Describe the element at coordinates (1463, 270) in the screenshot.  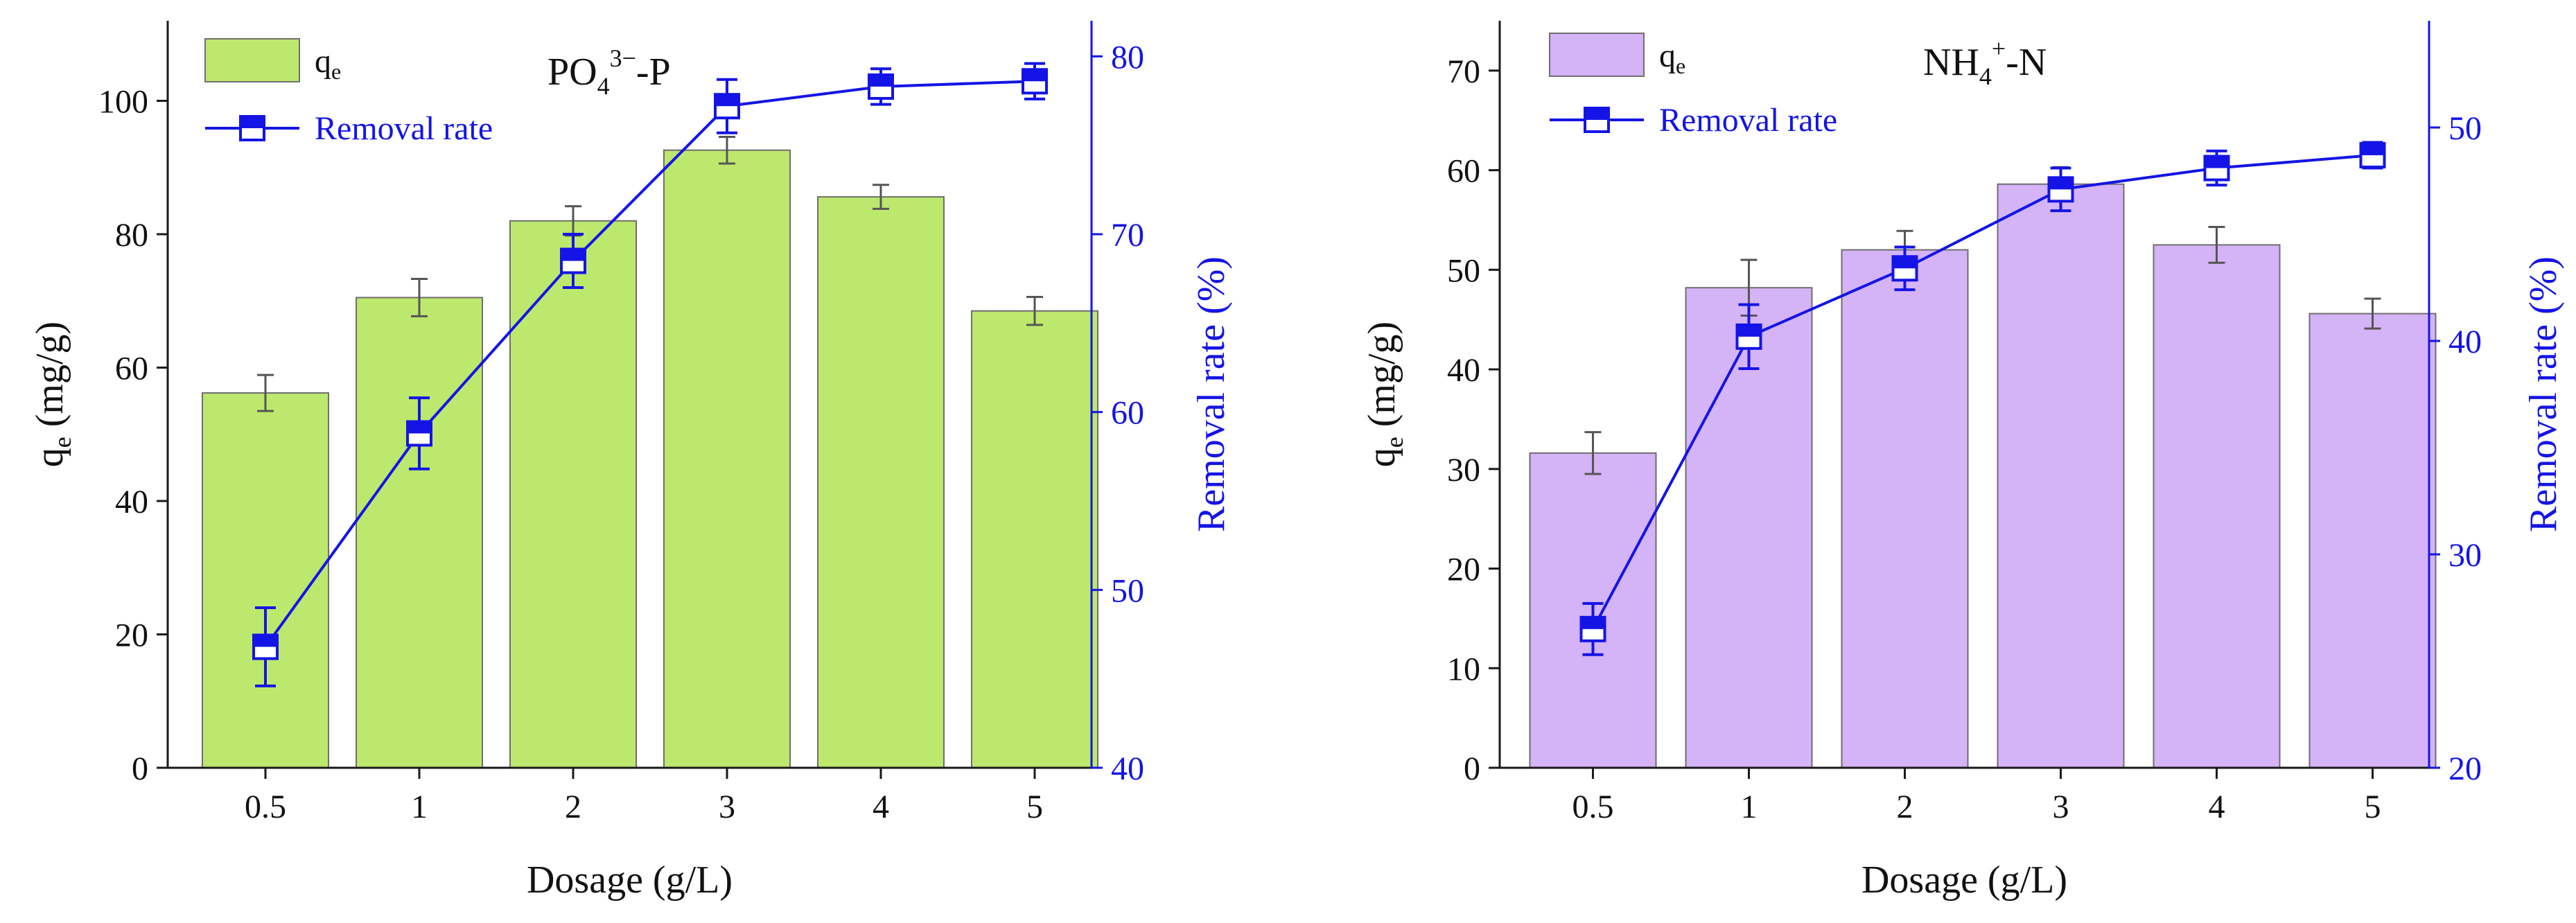
I see `y-tick-label: 50` at that location.